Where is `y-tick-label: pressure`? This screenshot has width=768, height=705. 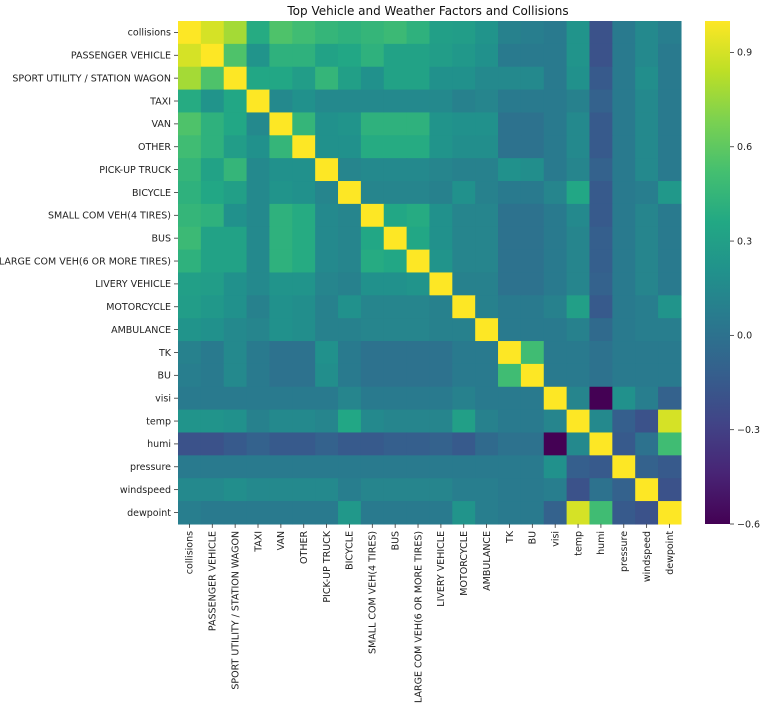 y-tick-label: pressure is located at coordinates (150, 467).